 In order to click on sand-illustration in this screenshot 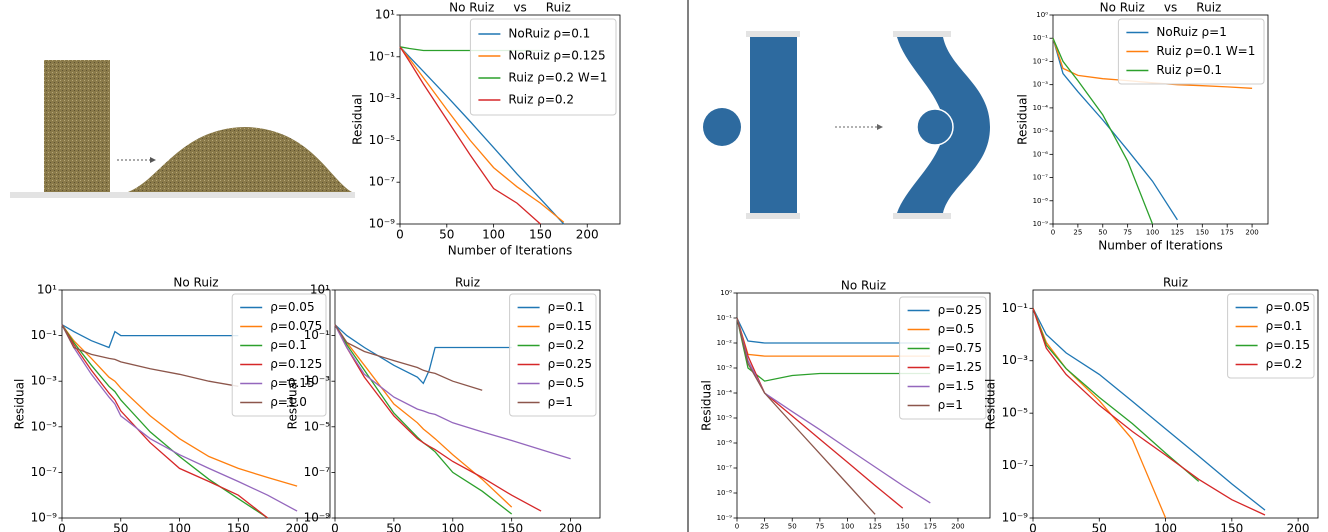, I will do `click(182, 129)`.